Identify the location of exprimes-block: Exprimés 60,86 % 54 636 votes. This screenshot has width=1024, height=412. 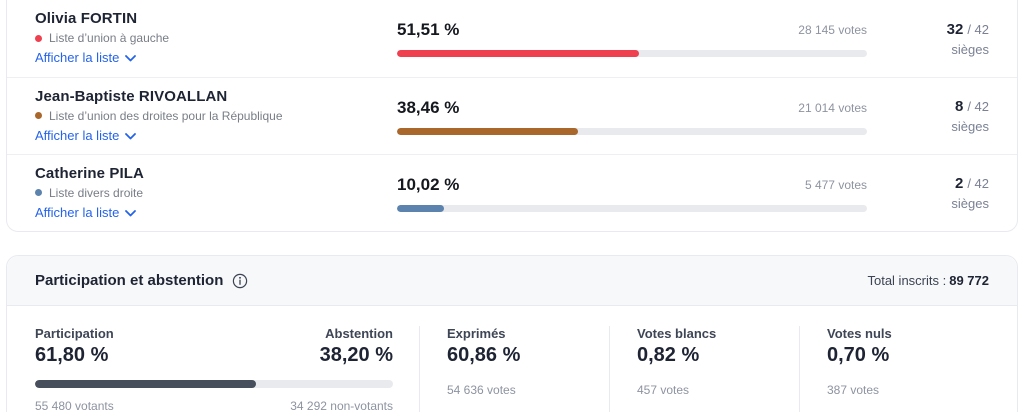
(514, 369).